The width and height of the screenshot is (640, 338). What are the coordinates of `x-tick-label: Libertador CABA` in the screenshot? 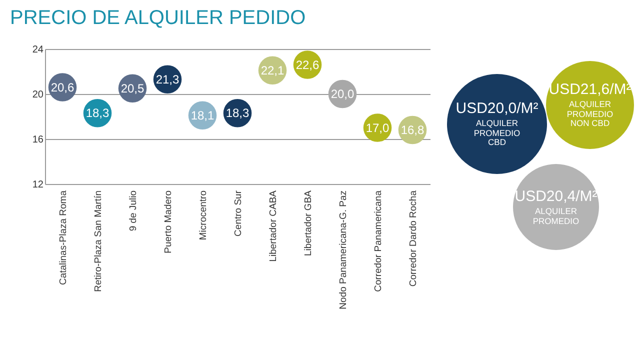 It's located at (273, 226).